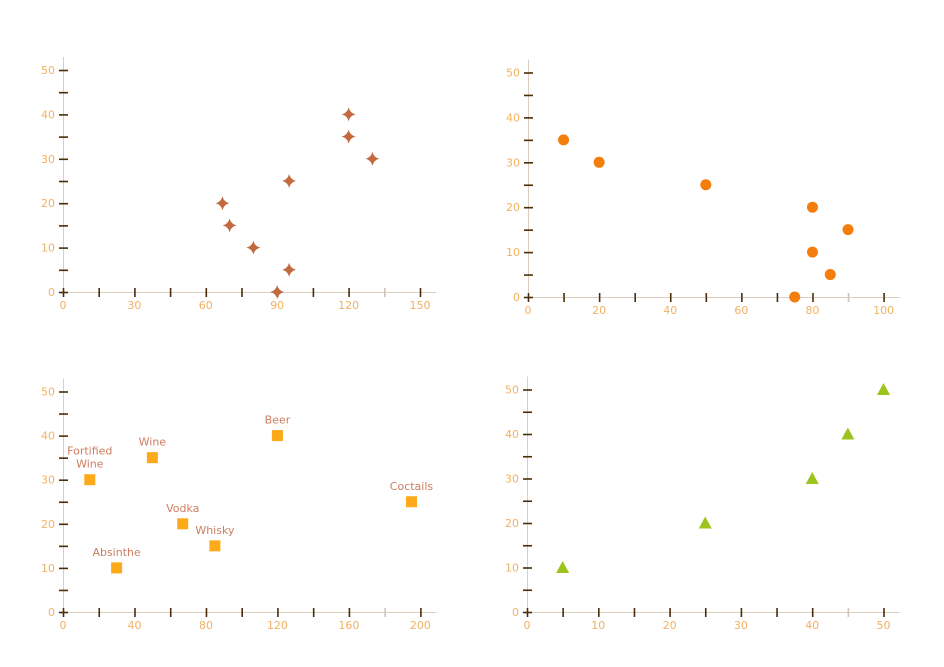  I want to click on data-point-label: Whisky, so click(215, 530).